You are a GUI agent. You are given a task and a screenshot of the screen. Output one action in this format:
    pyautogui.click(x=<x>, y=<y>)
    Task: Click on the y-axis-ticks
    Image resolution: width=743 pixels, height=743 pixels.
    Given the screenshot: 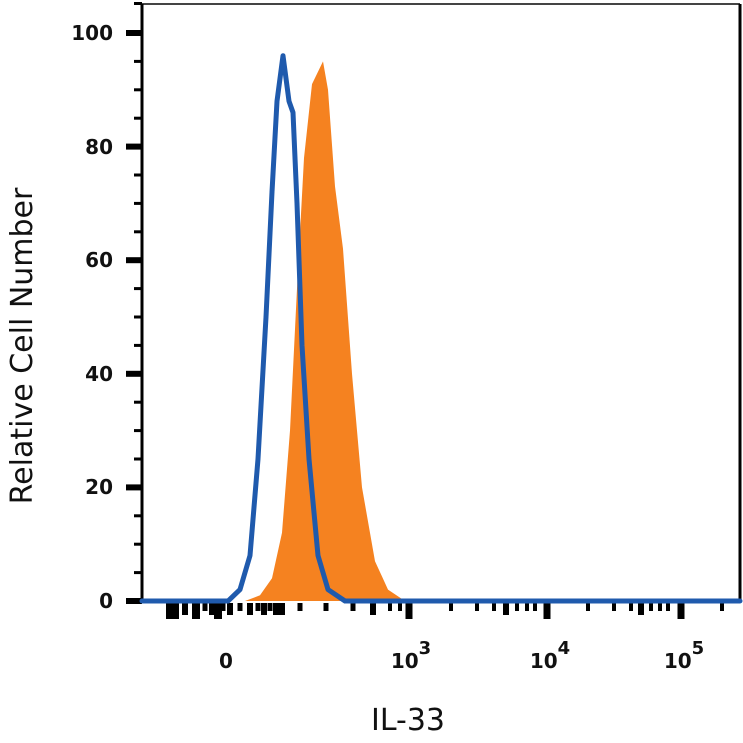 What is the action you would take?
    pyautogui.click(x=134, y=303)
    